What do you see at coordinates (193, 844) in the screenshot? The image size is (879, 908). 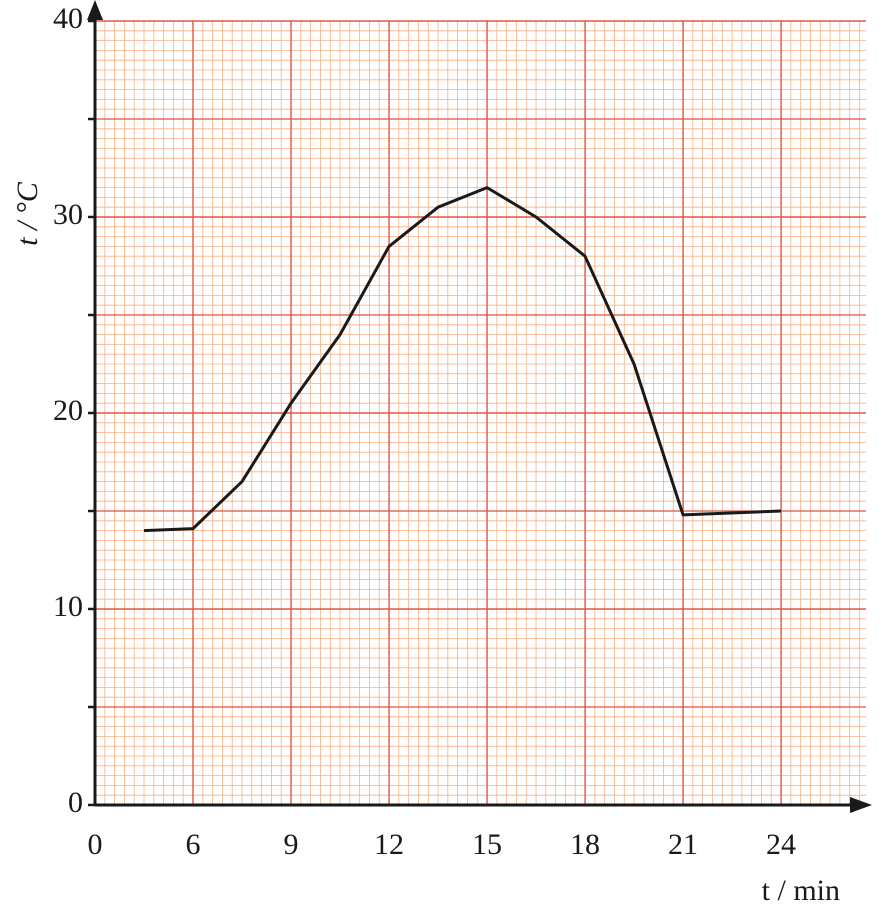 I see `x-tick-label: 6` at bounding box center [193, 844].